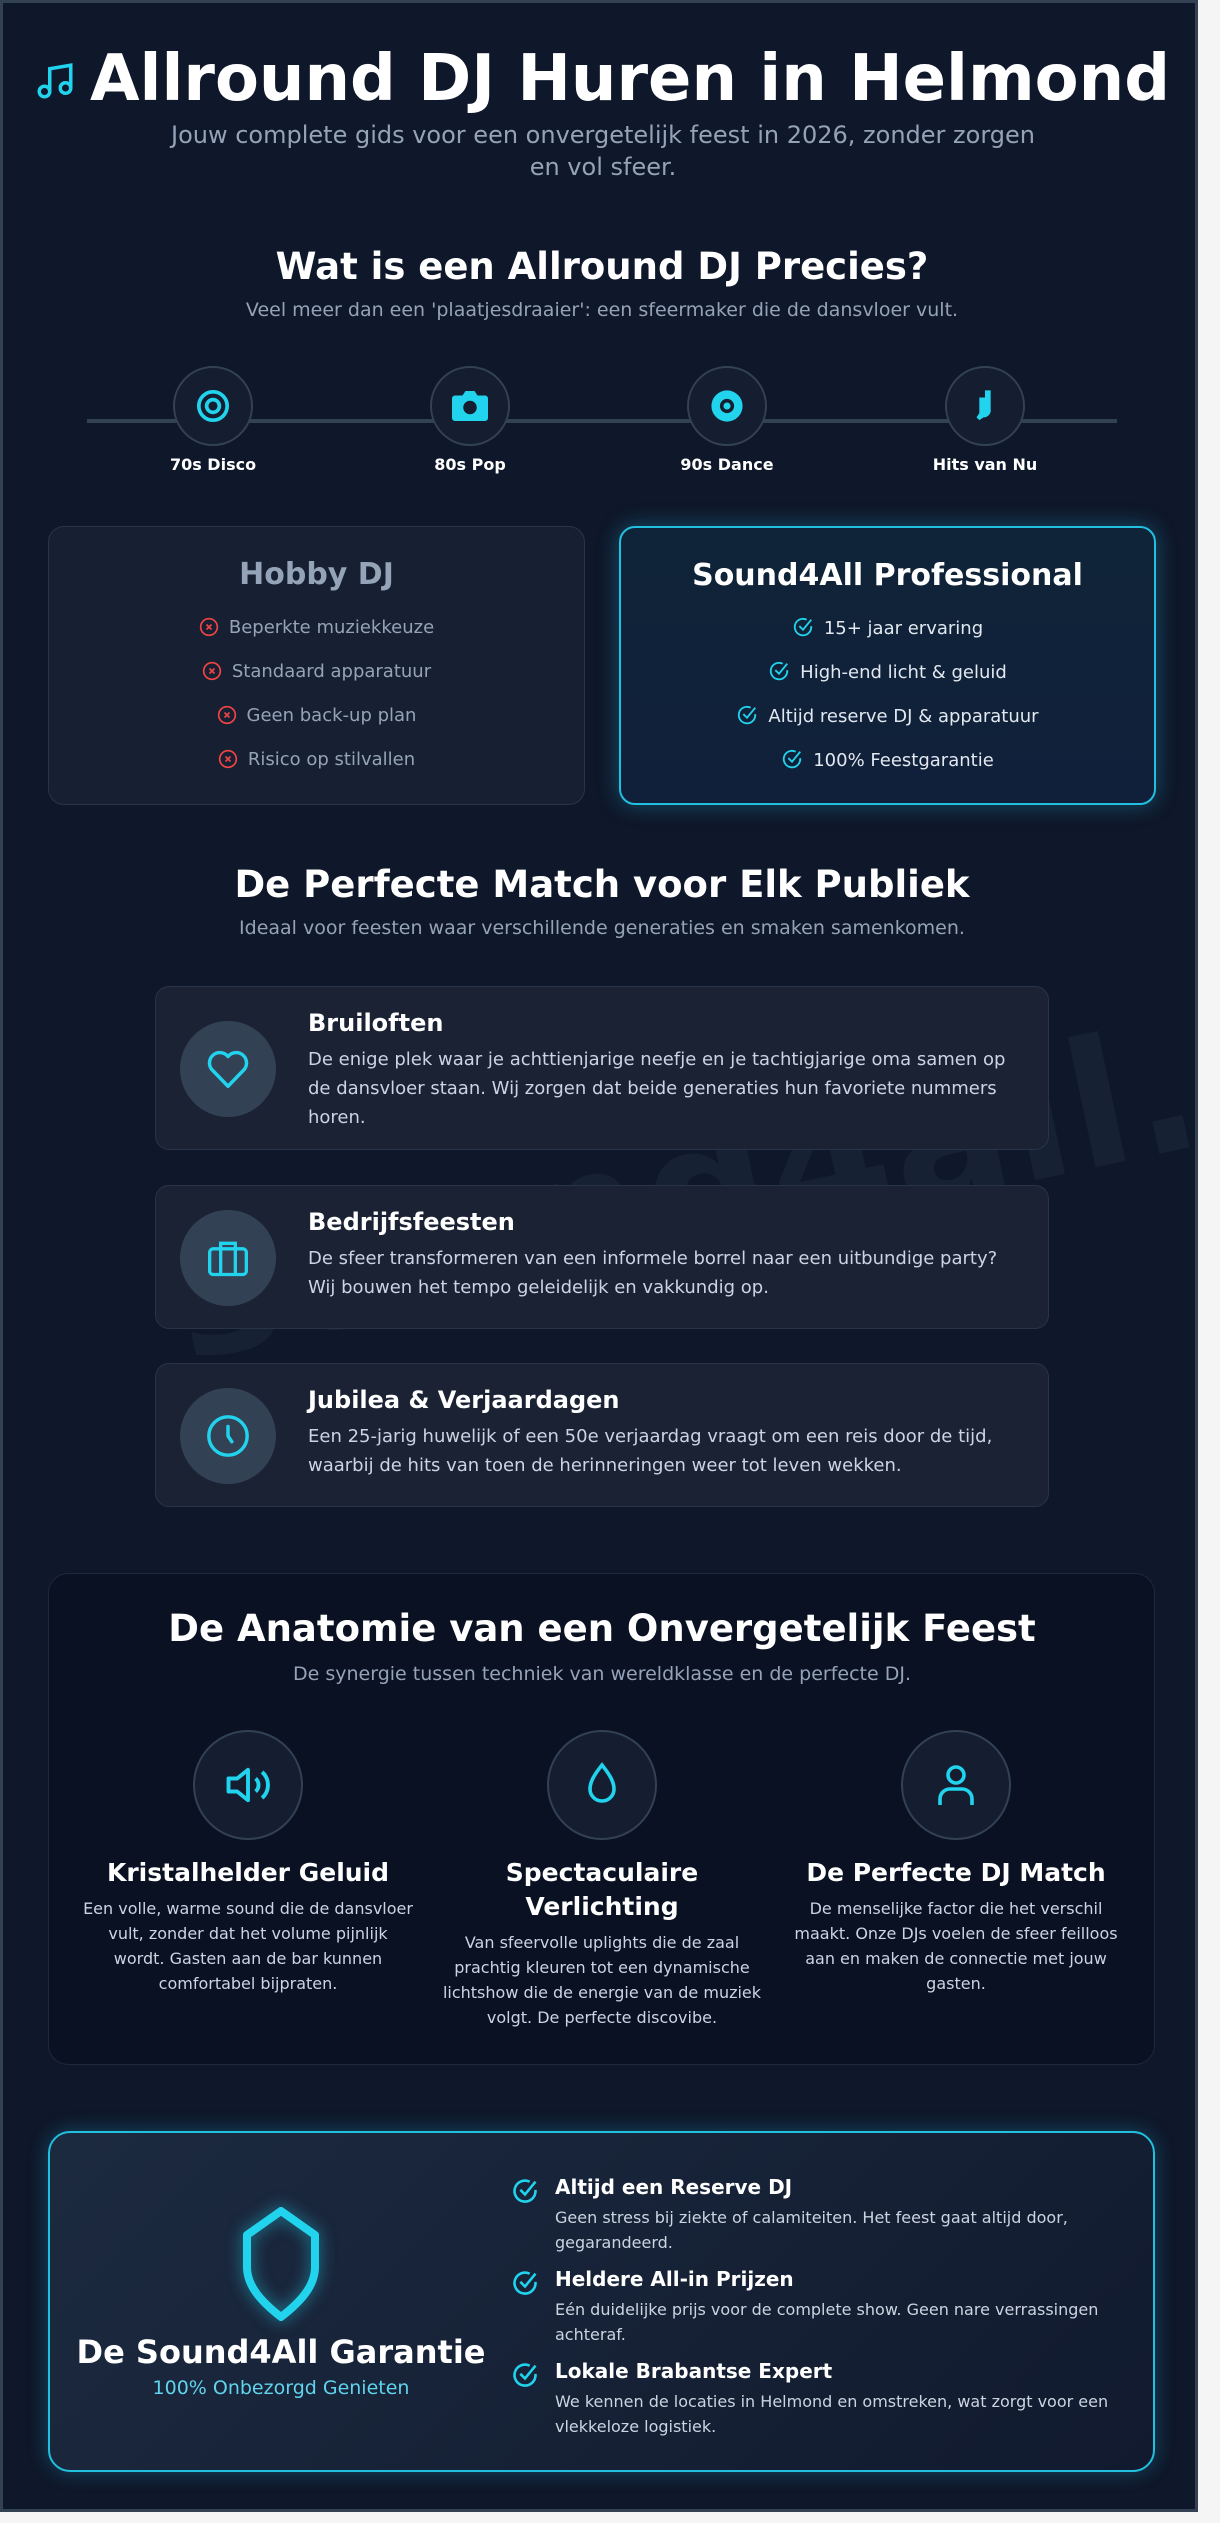 The height and width of the screenshot is (2523, 1220). What do you see at coordinates (602, 266) in the screenshot?
I see `section-title-what: Wat is een Allround DJ Precies?` at bounding box center [602, 266].